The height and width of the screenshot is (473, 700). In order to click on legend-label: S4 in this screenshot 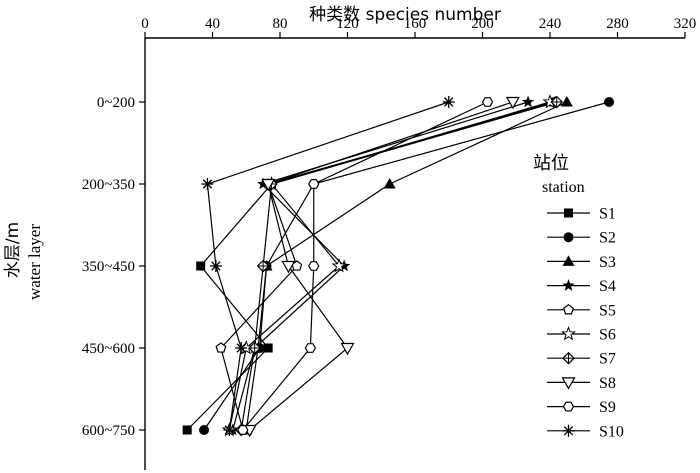, I will do `click(607, 286)`.